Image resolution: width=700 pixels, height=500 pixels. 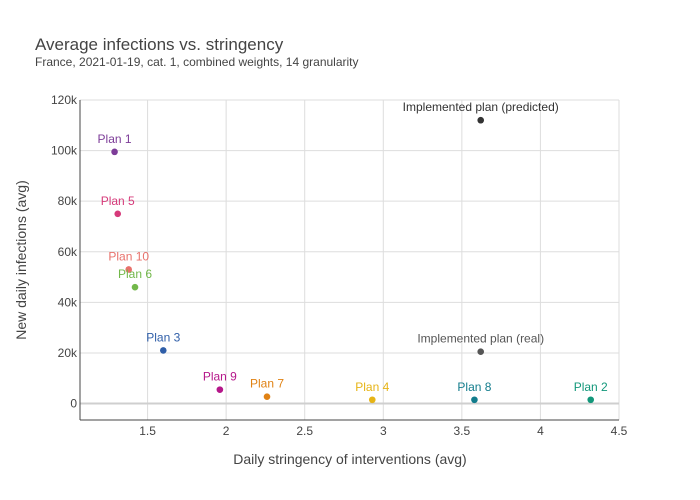 What do you see at coordinates (147, 431) in the screenshot?
I see `x-tick-label: 1.5` at bounding box center [147, 431].